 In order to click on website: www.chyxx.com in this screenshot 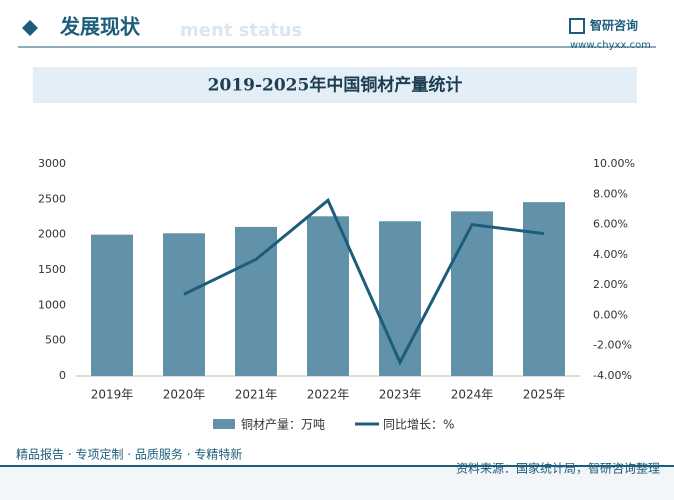, I will do `click(610, 45)`.